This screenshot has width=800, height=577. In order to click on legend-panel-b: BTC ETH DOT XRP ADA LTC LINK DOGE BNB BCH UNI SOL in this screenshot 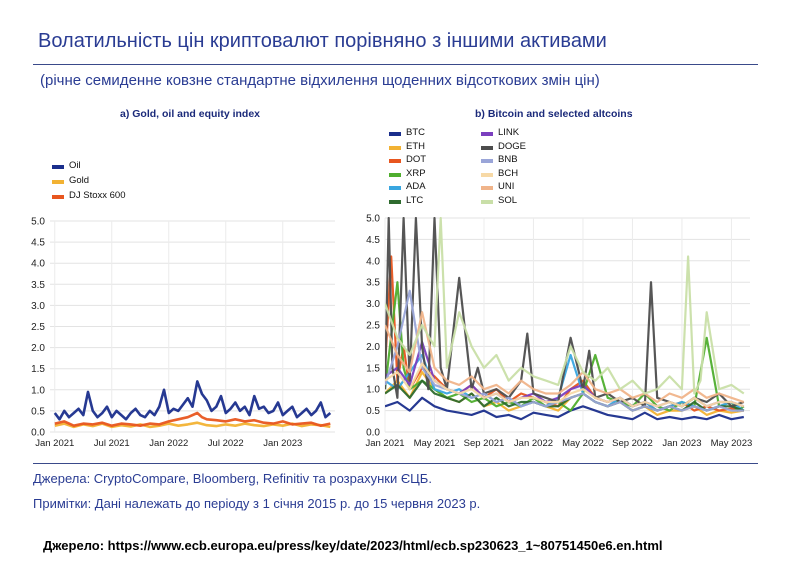, I will do `click(489, 167)`.